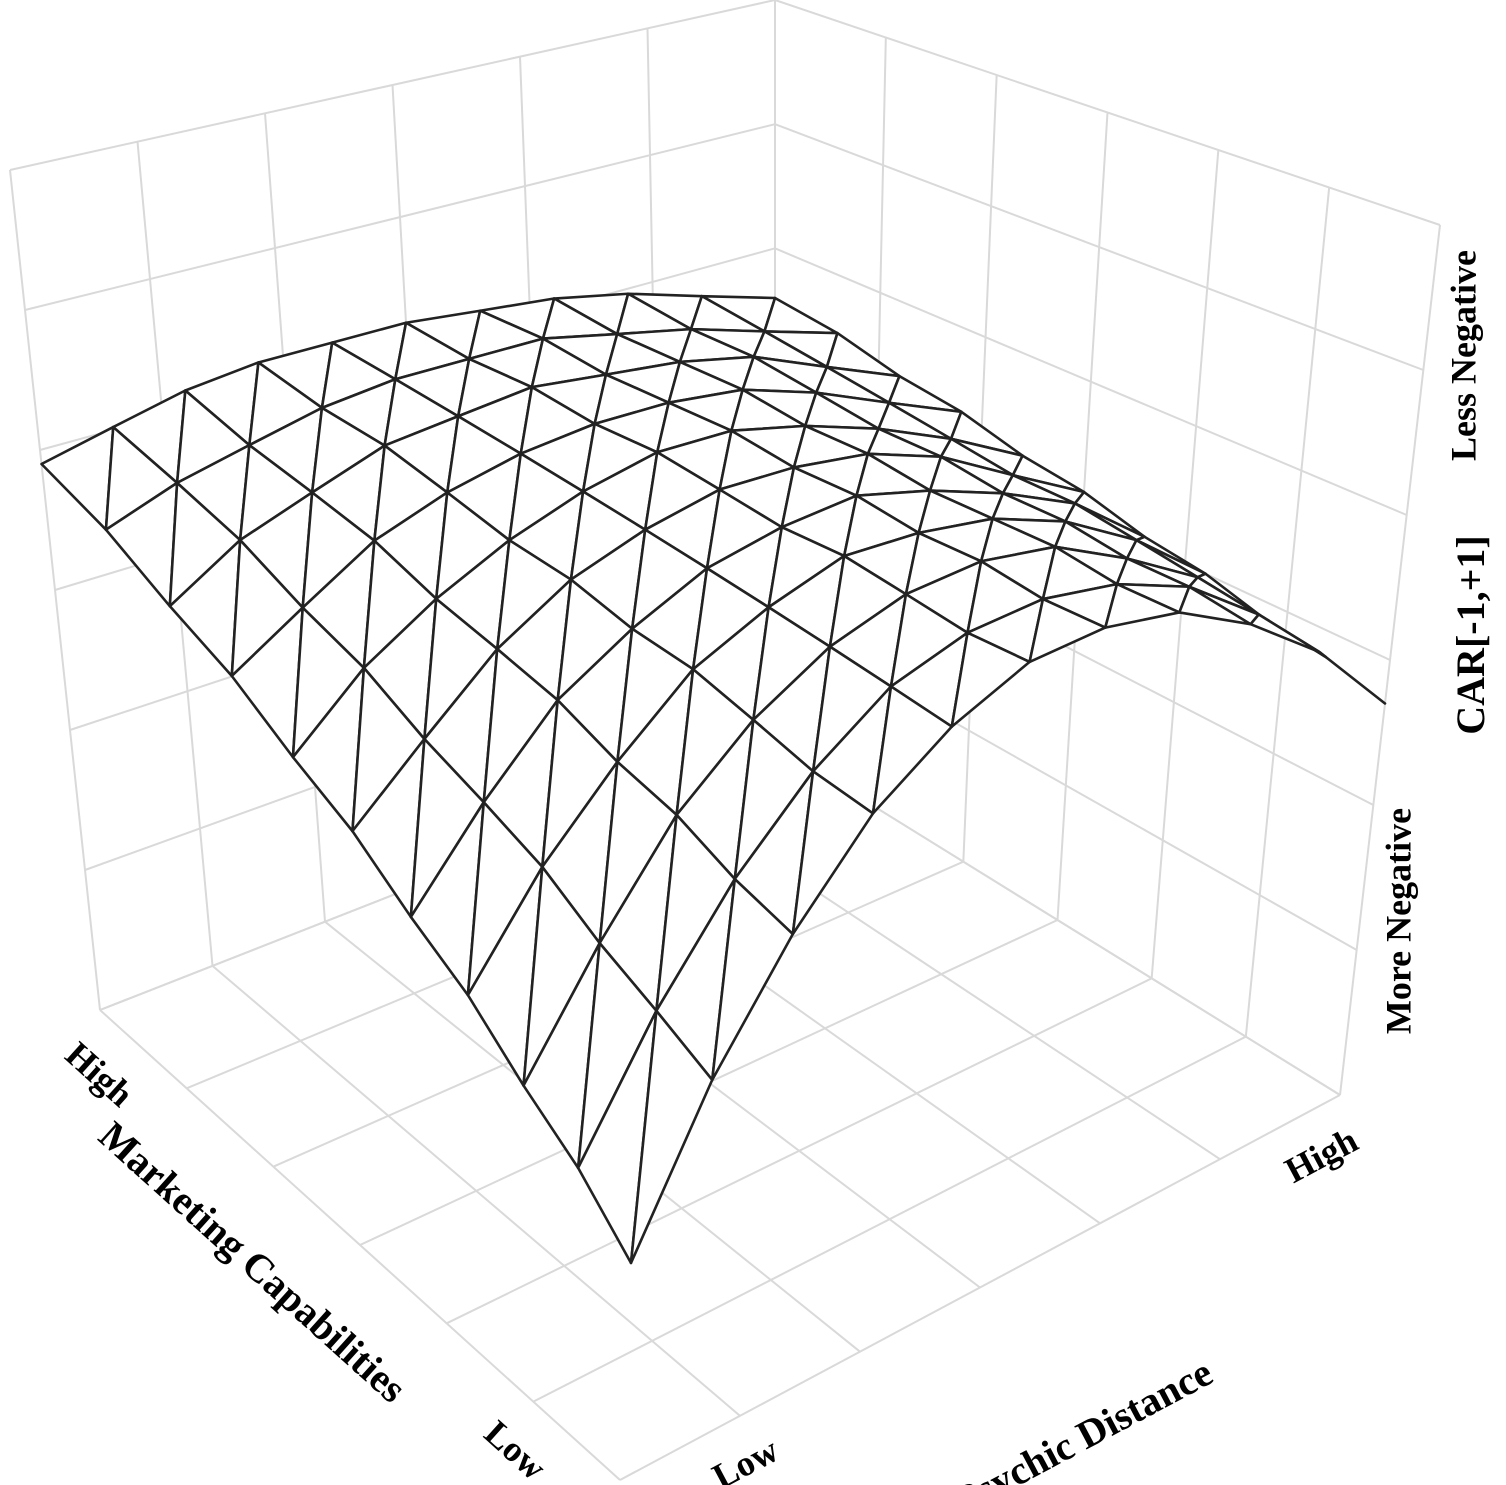 The height and width of the screenshot is (1485, 1506). I want to click on z-axis-title: CAR[-1,+1], so click(1470, 634).